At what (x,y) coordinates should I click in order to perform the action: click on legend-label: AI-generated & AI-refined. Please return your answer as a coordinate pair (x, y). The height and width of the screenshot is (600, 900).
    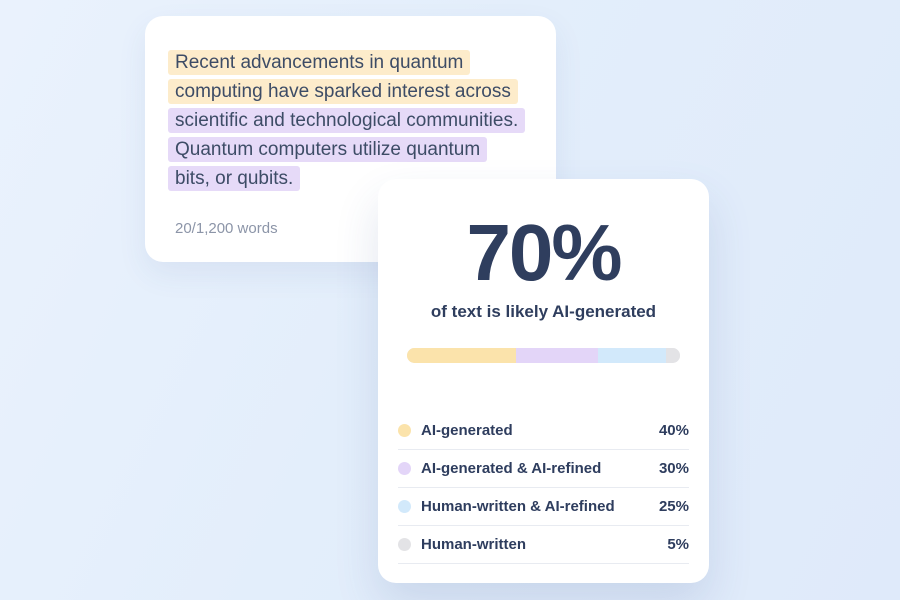
    Looking at the image, I should click on (511, 468).